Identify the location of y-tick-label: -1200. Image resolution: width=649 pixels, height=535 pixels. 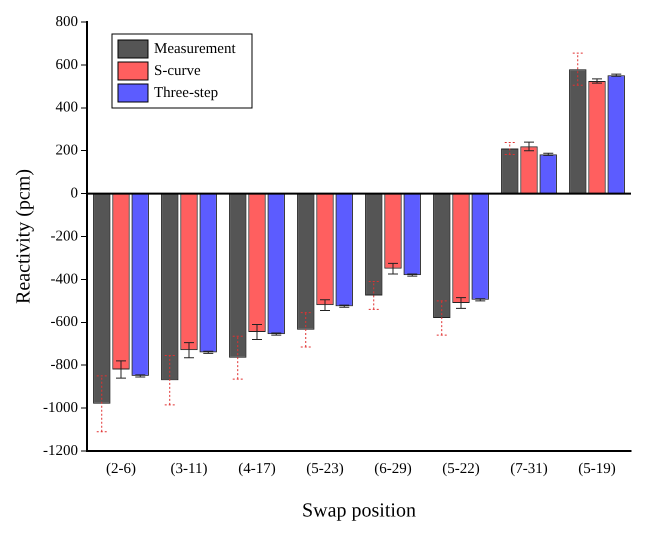
(60, 450).